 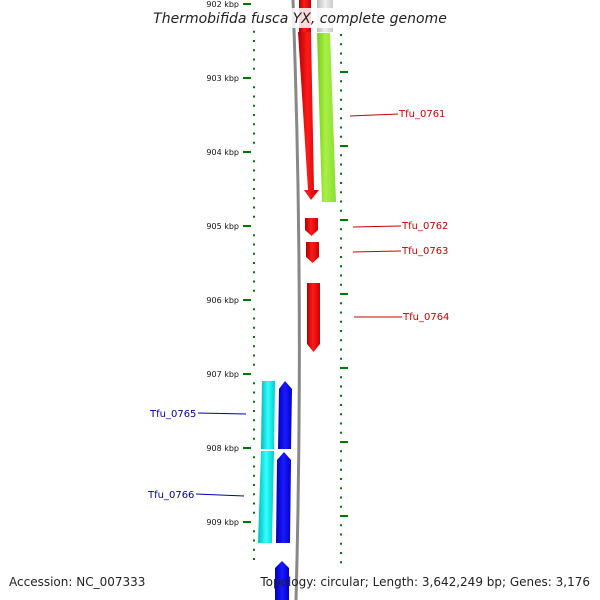 I want to click on outer-scale-ticks, so click(x=344, y=299).